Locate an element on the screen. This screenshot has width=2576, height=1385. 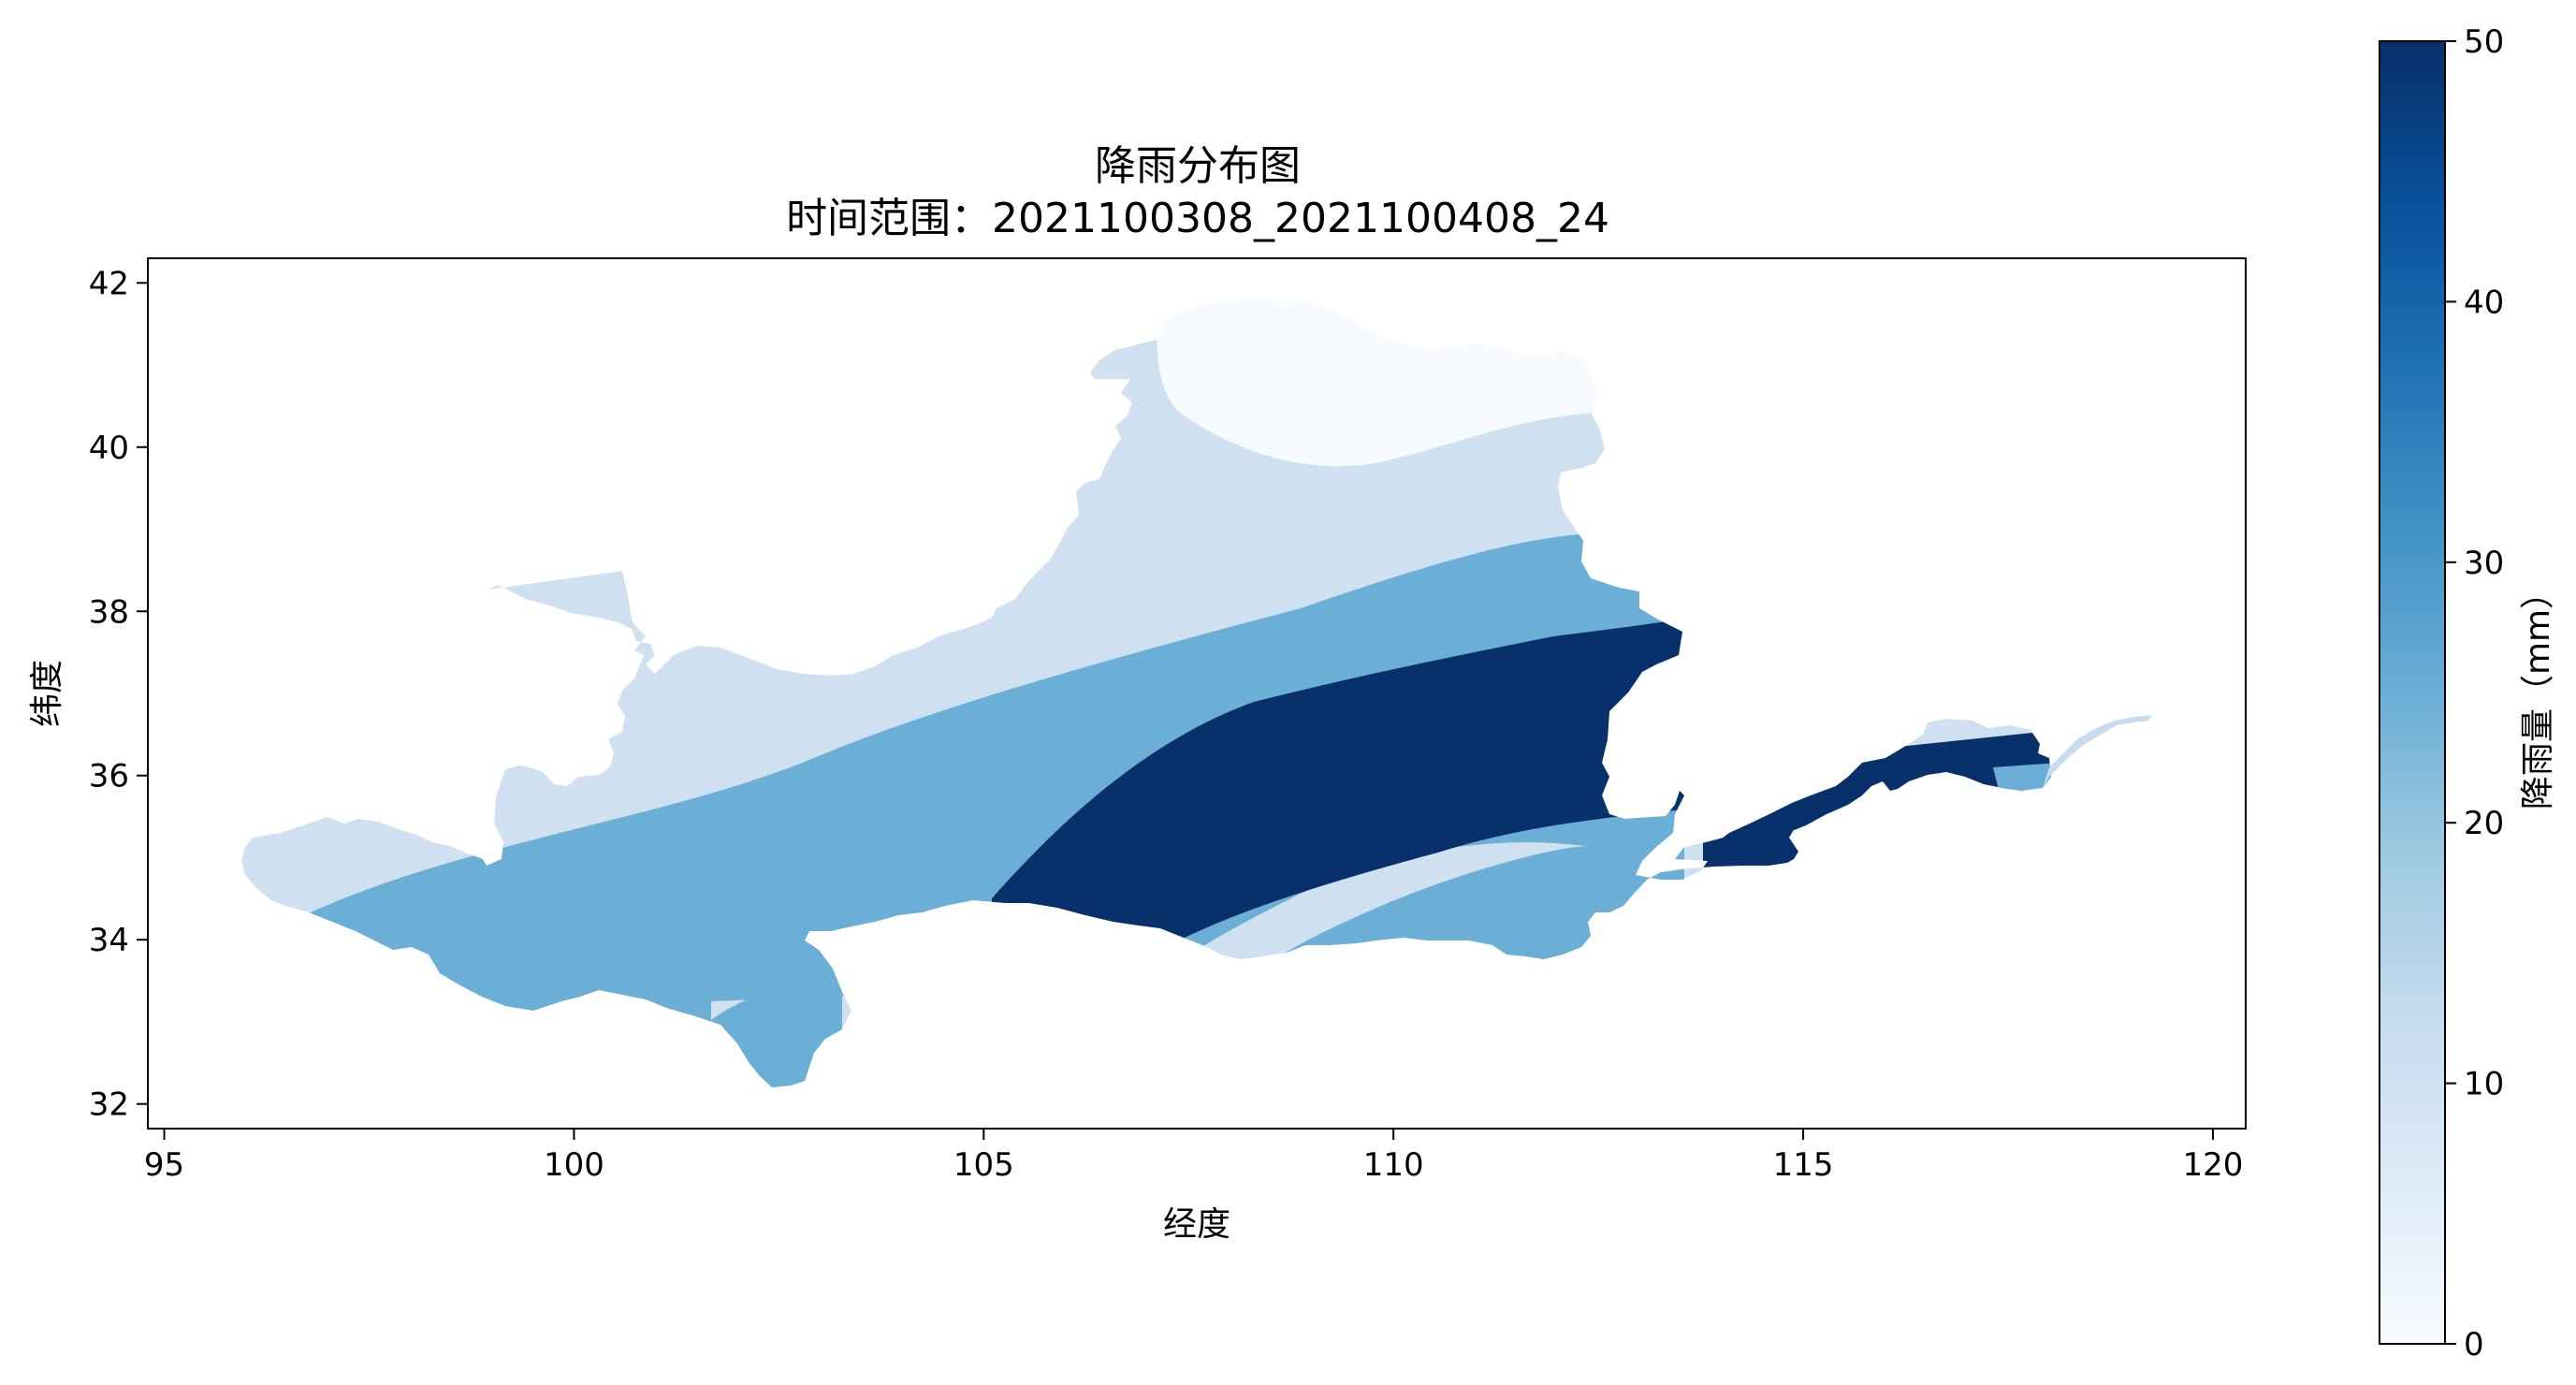
x-tick-label: 120 is located at coordinates (2213, 1165).